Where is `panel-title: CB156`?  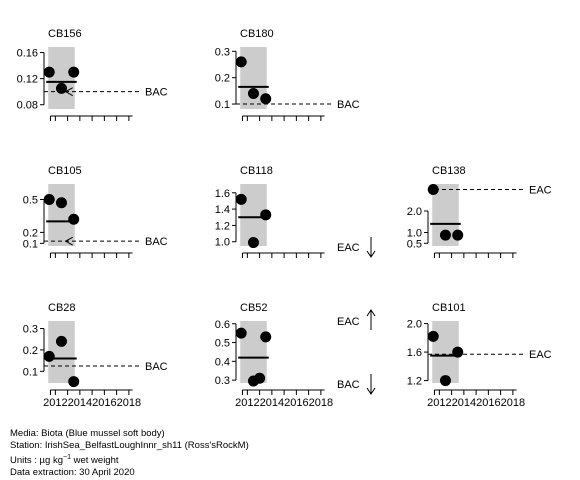
panel-title: CB156 is located at coordinates (65, 34).